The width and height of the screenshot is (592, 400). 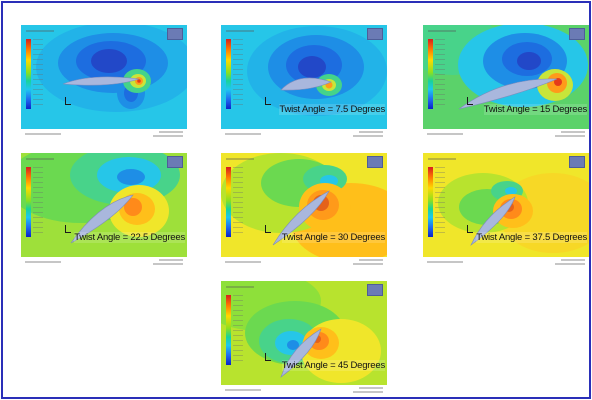 I want to click on contour-plot: Twist Angle = 37.5 Degrees, so click(x=506, y=205).